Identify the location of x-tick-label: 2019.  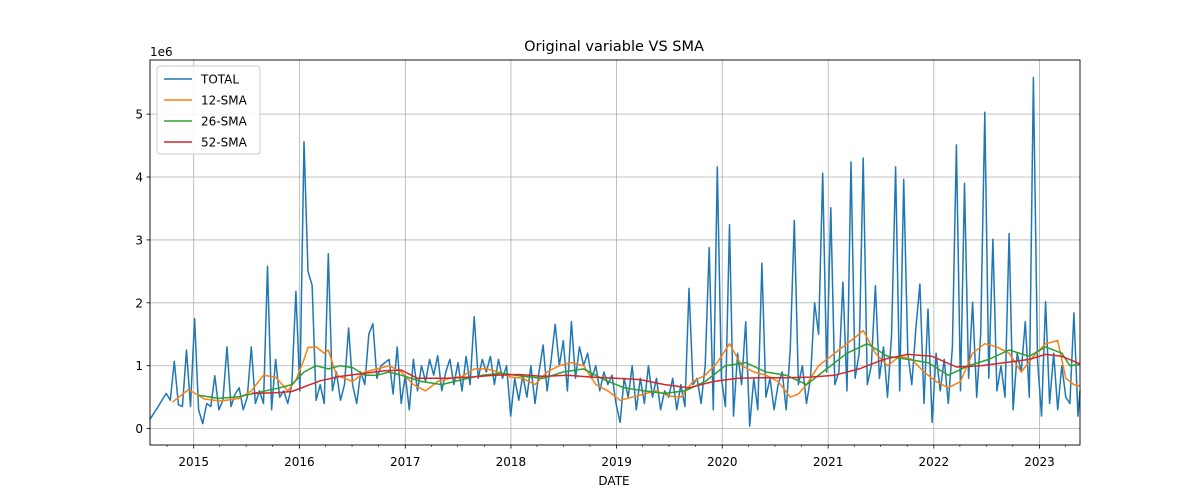
(616, 462).